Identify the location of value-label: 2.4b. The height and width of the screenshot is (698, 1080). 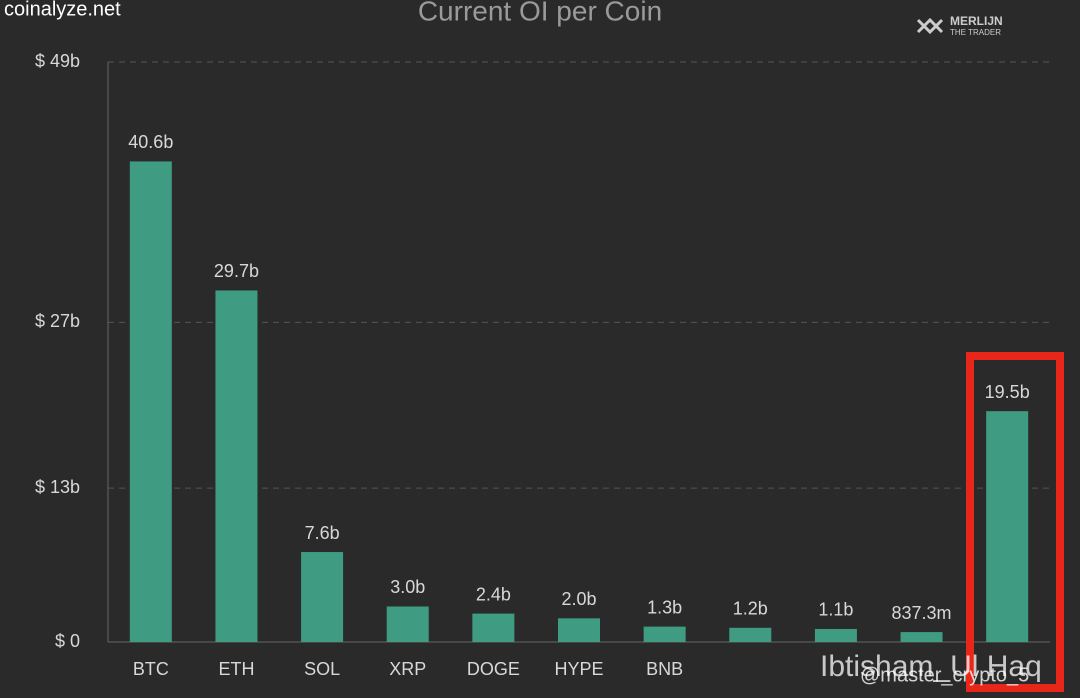
(493, 594).